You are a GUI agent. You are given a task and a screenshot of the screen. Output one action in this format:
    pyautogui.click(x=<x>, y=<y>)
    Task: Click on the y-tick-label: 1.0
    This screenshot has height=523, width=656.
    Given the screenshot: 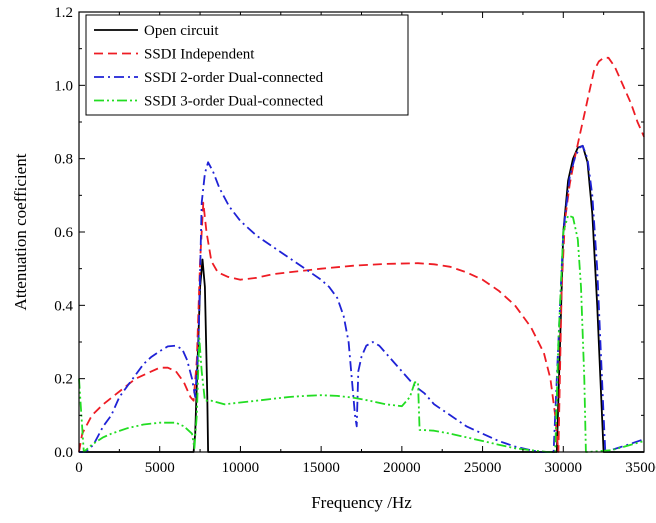 What is the action you would take?
    pyautogui.click(x=63, y=86)
    